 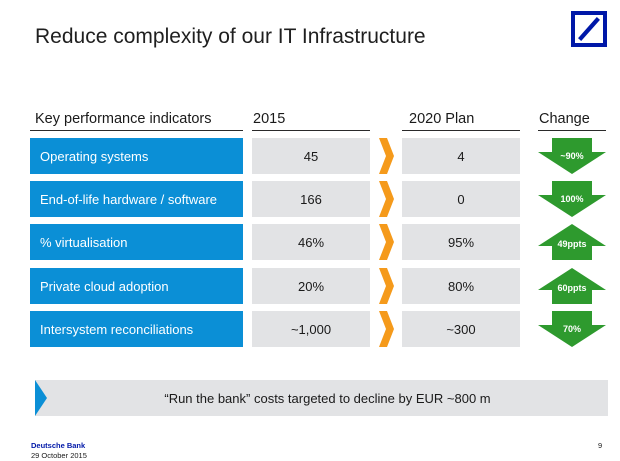 What do you see at coordinates (442, 119) in the screenshot?
I see `header-2020-plan: 2020 Plan` at bounding box center [442, 119].